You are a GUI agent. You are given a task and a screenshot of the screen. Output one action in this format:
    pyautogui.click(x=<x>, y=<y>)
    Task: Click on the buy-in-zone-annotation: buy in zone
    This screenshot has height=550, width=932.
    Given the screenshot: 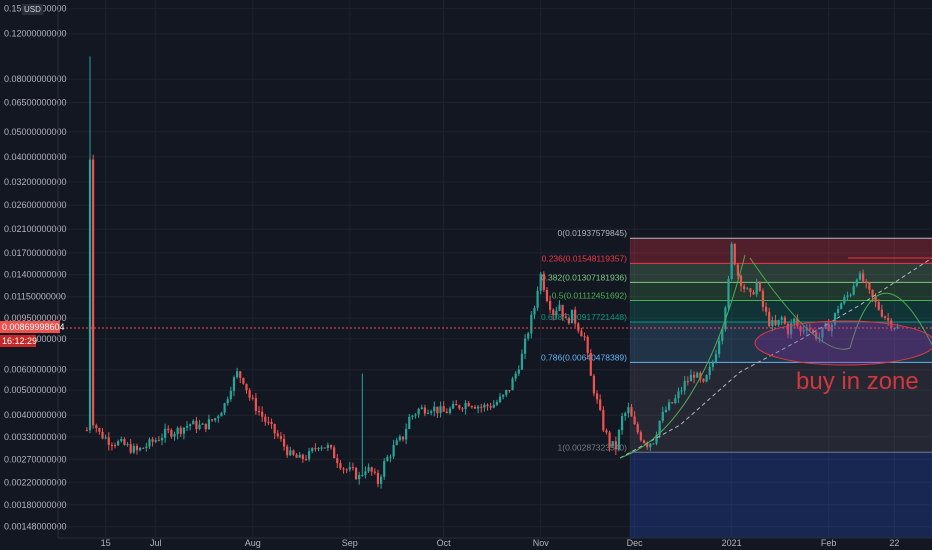 What is the action you would take?
    pyautogui.click(x=857, y=381)
    